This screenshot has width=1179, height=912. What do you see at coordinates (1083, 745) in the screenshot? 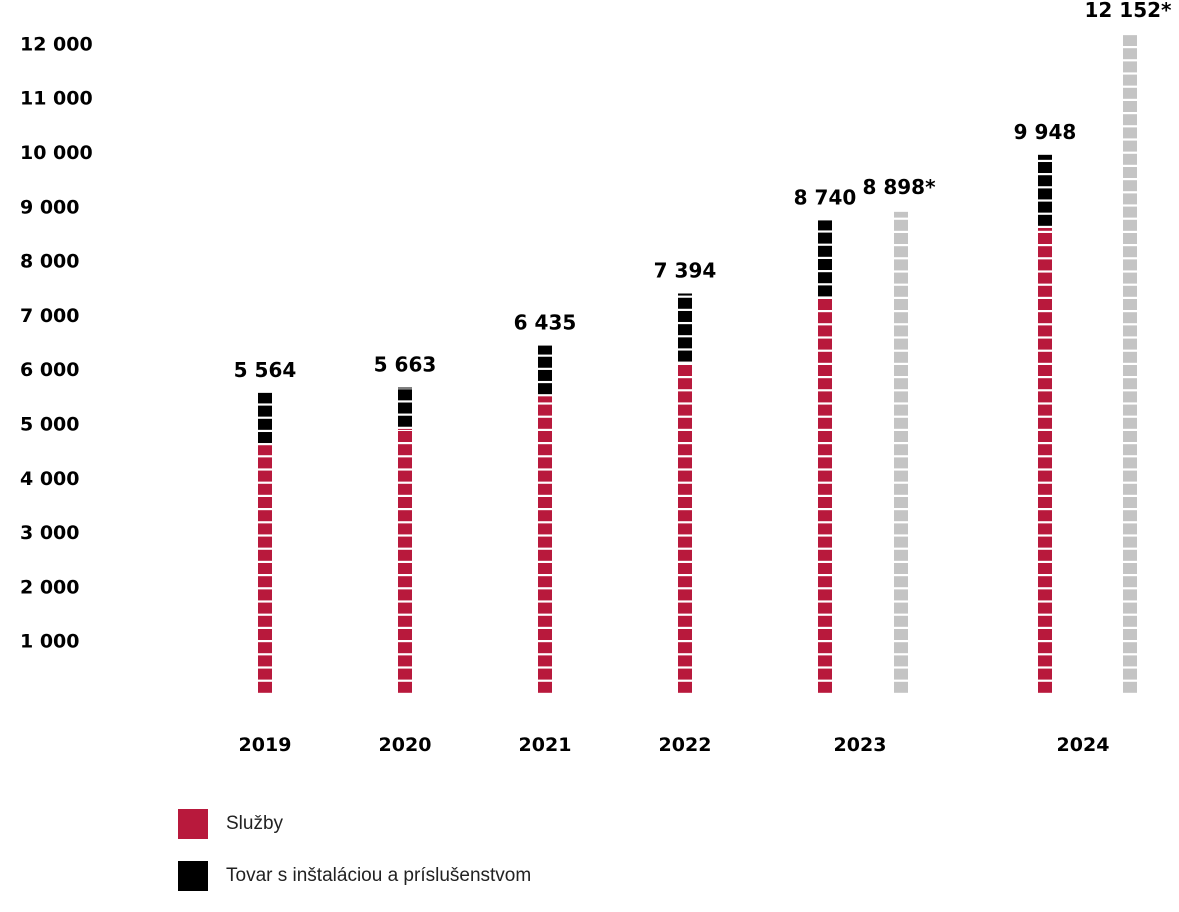
I see `x-tick-label-2024: 2024` at bounding box center [1083, 745].